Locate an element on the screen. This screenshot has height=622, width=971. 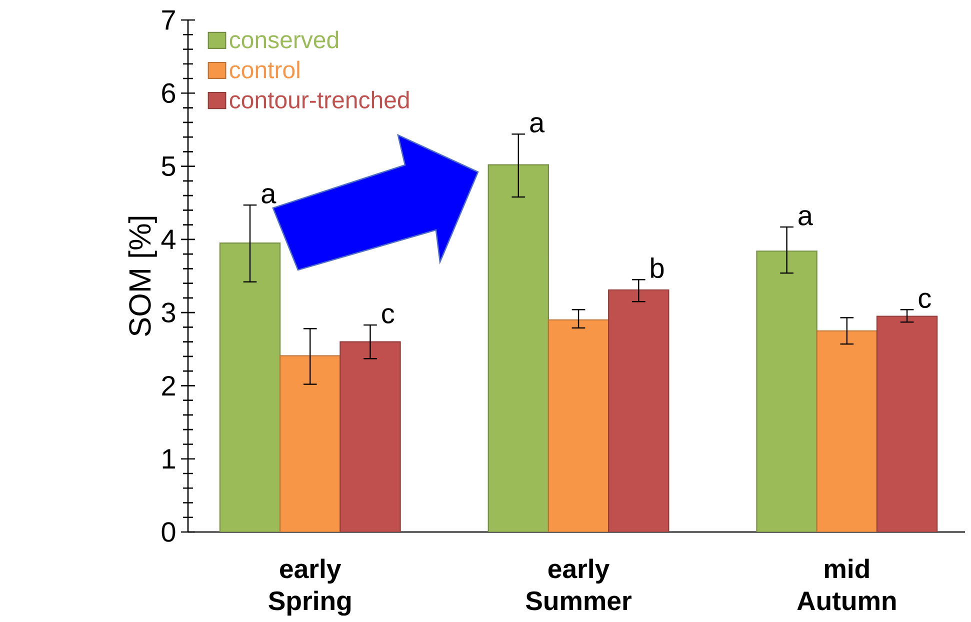
y-tick-label: 6 is located at coordinates (169, 93).